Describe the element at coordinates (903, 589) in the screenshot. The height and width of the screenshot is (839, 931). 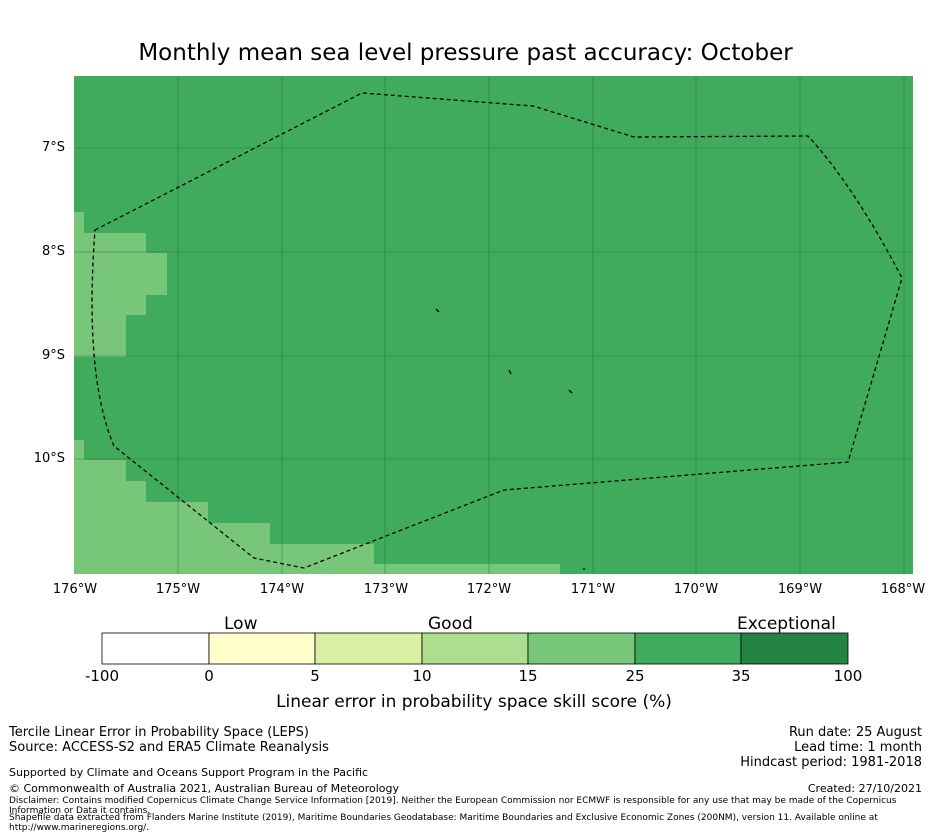
I see `lon-label: 168°W` at that location.